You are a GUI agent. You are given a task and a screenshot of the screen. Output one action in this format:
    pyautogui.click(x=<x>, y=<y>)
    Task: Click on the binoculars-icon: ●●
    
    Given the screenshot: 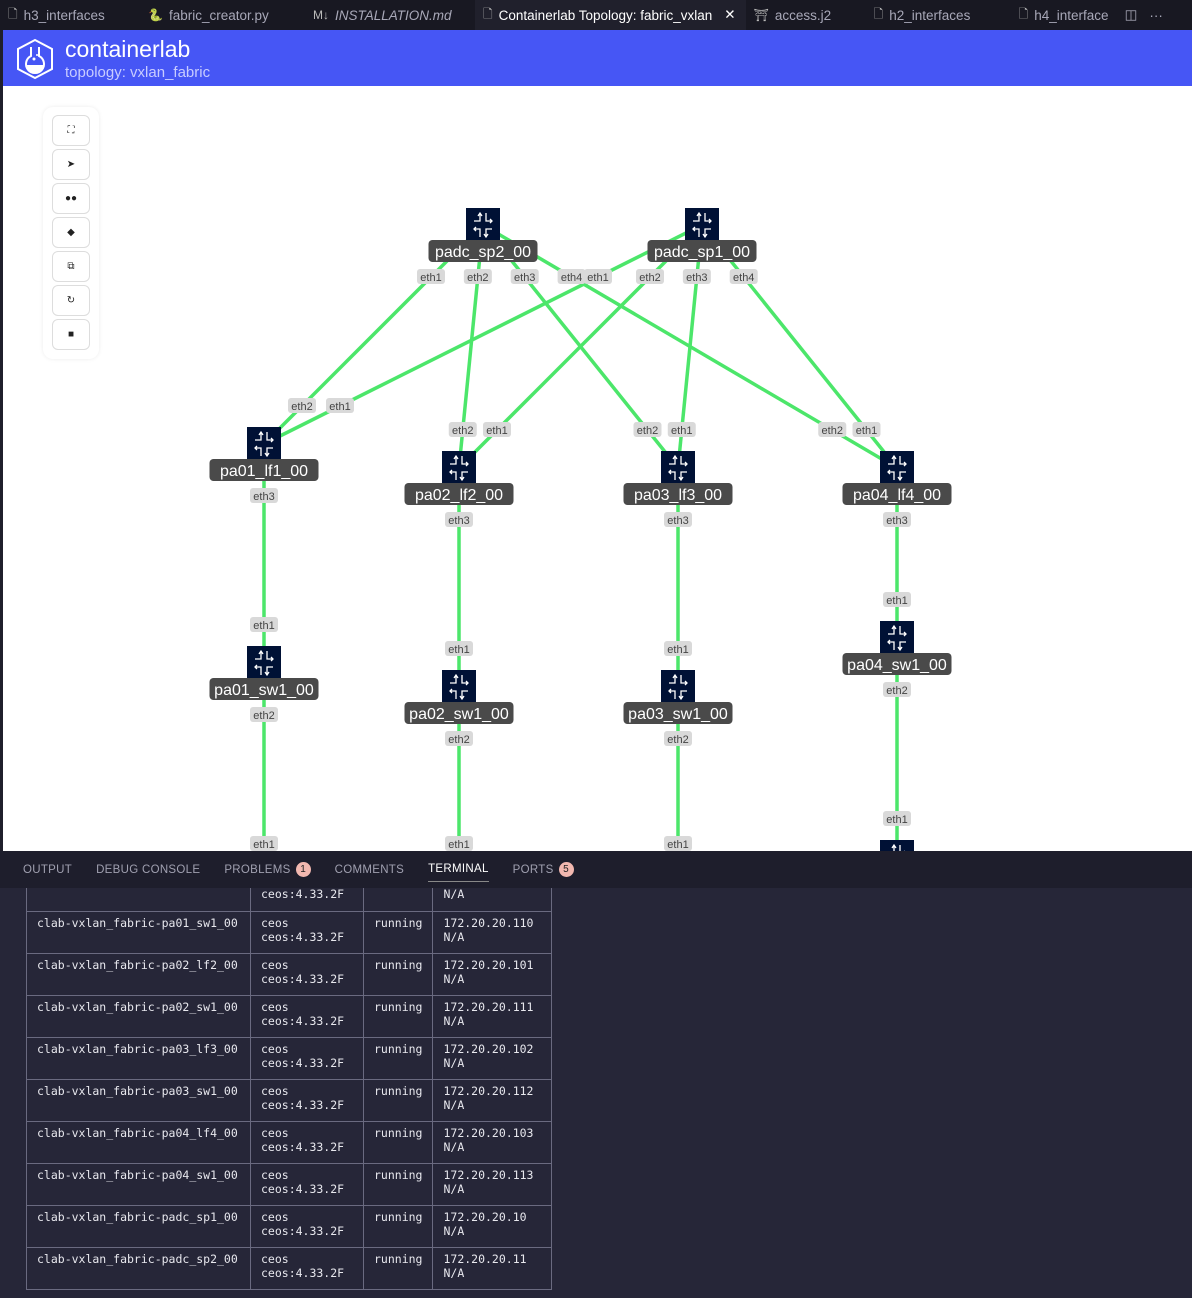 What is the action you would take?
    pyautogui.click(x=71, y=198)
    